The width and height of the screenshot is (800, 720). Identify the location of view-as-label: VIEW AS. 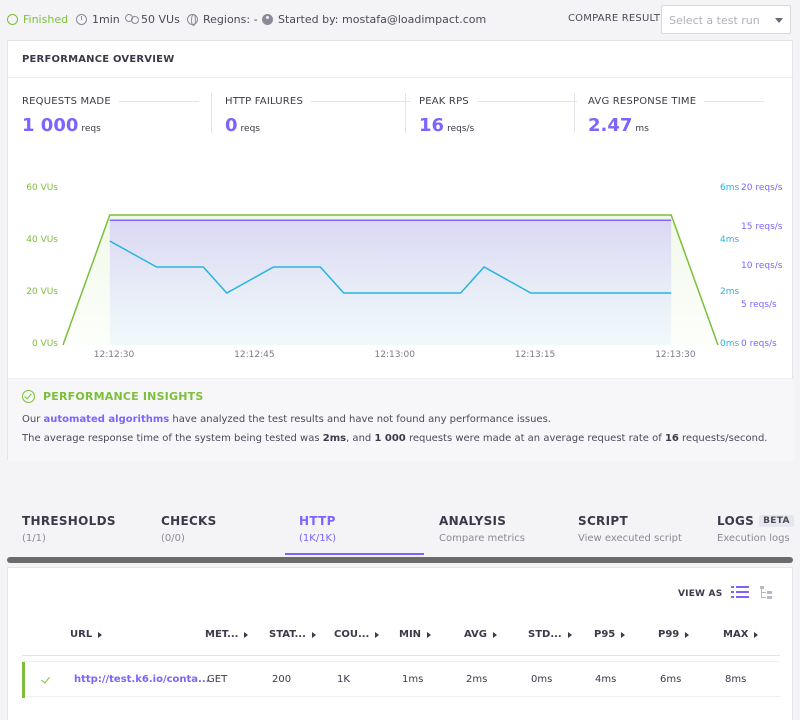
(700, 594).